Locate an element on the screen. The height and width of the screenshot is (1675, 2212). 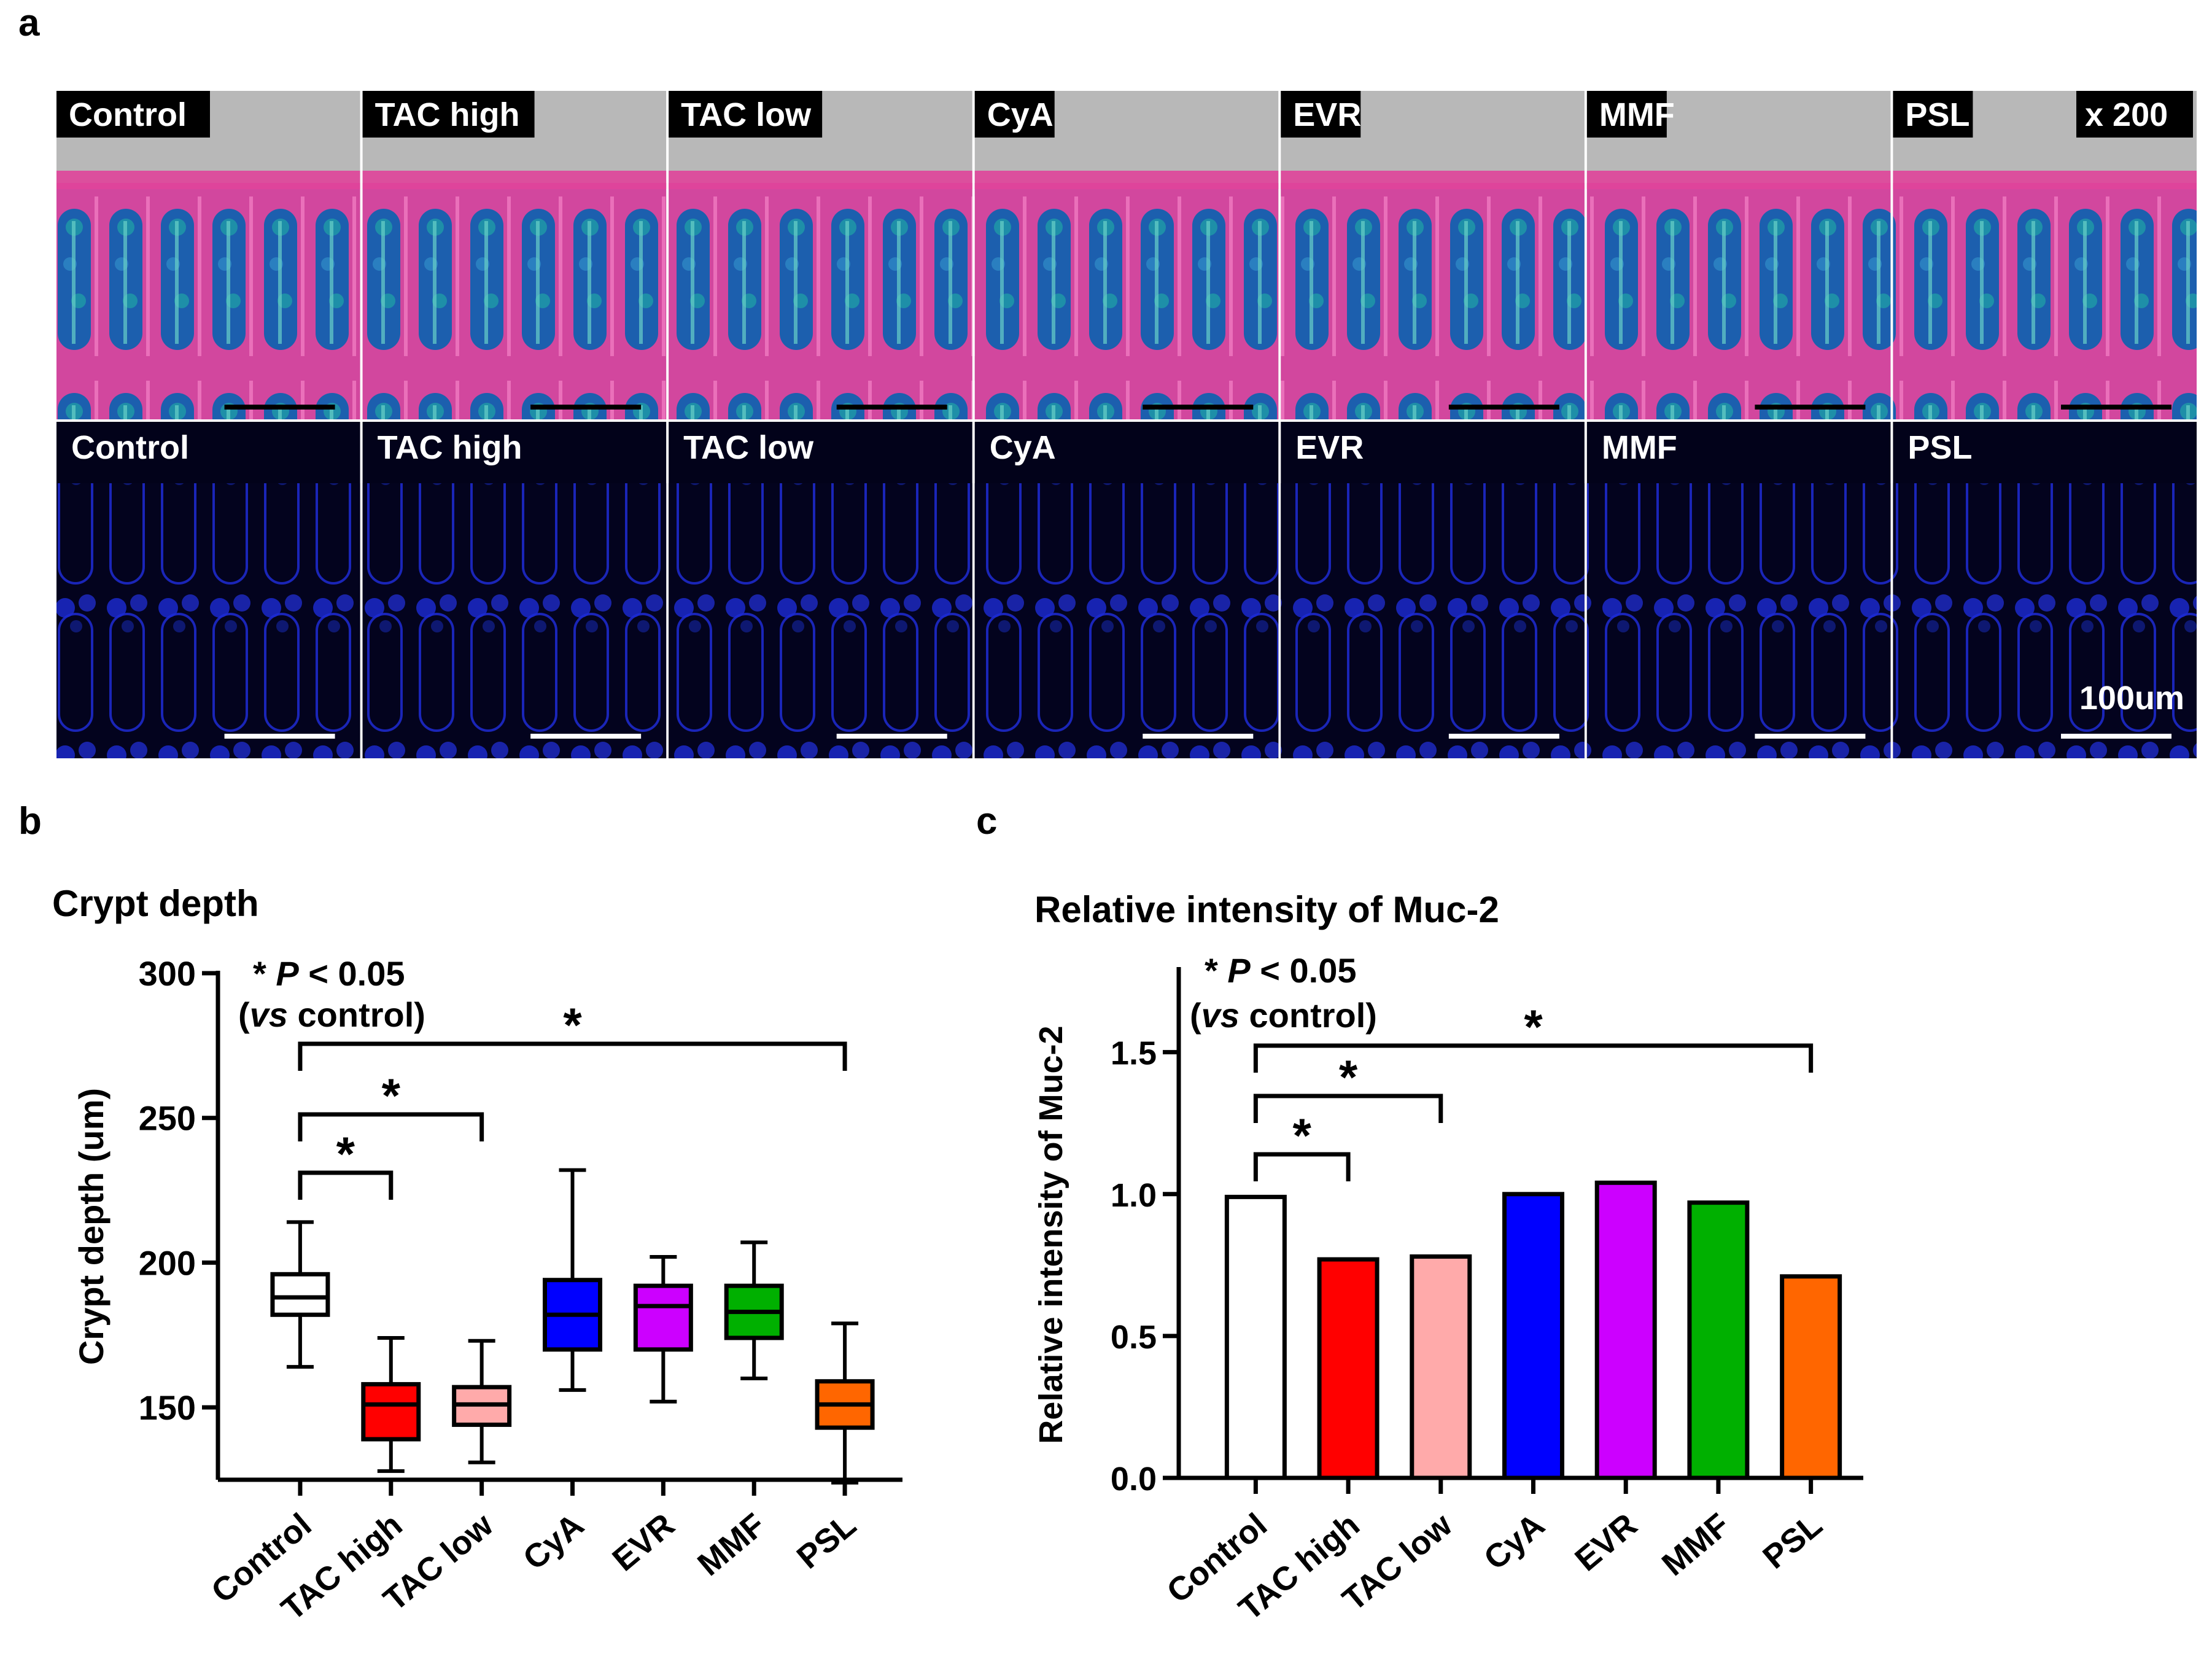
bottom-label: TAC high is located at coordinates (450, 447).